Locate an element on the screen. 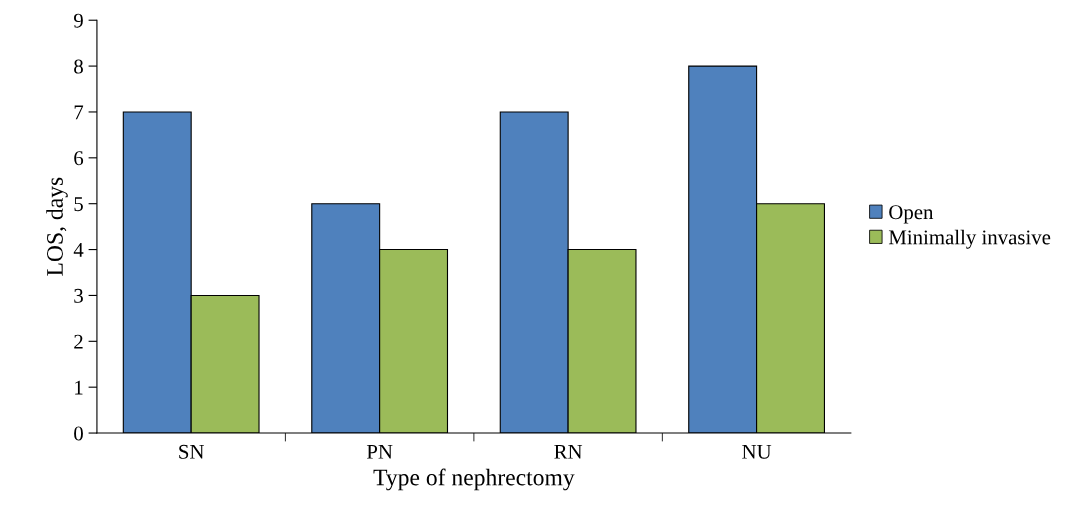  y-tick-label: 7 is located at coordinates (79, 112).